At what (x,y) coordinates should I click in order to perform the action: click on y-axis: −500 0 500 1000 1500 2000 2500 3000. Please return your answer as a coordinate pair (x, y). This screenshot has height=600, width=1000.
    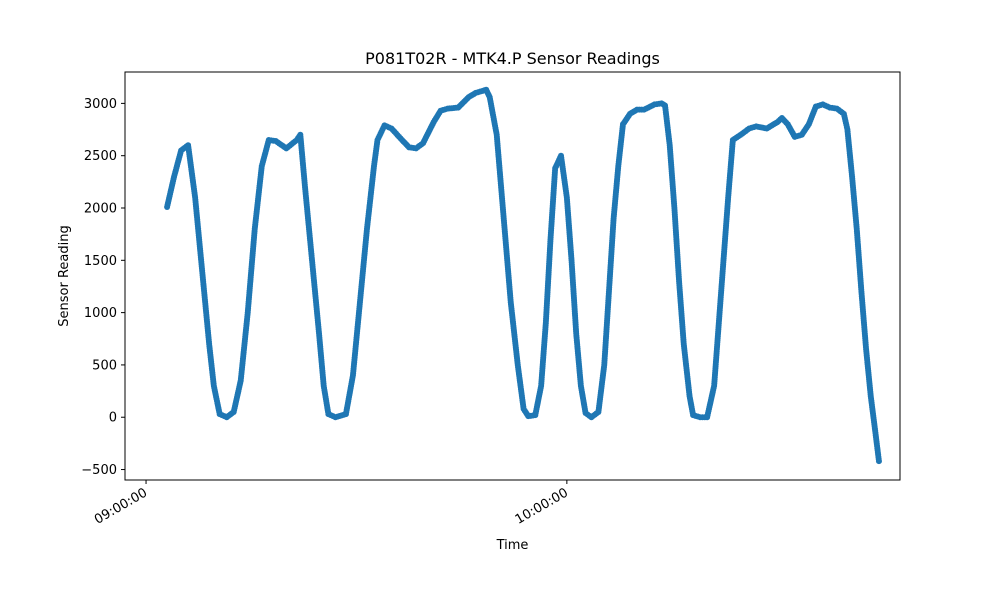
    Looking at the image, I should click on (103, 287).